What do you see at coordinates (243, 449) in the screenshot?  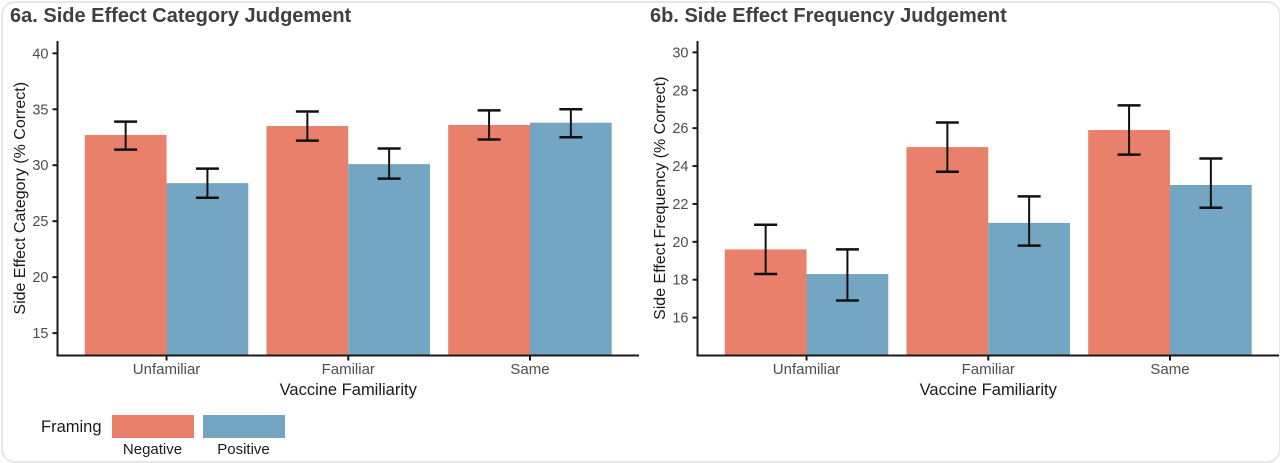 I see `legend-label: Positive` at bounding box center [243, 449].